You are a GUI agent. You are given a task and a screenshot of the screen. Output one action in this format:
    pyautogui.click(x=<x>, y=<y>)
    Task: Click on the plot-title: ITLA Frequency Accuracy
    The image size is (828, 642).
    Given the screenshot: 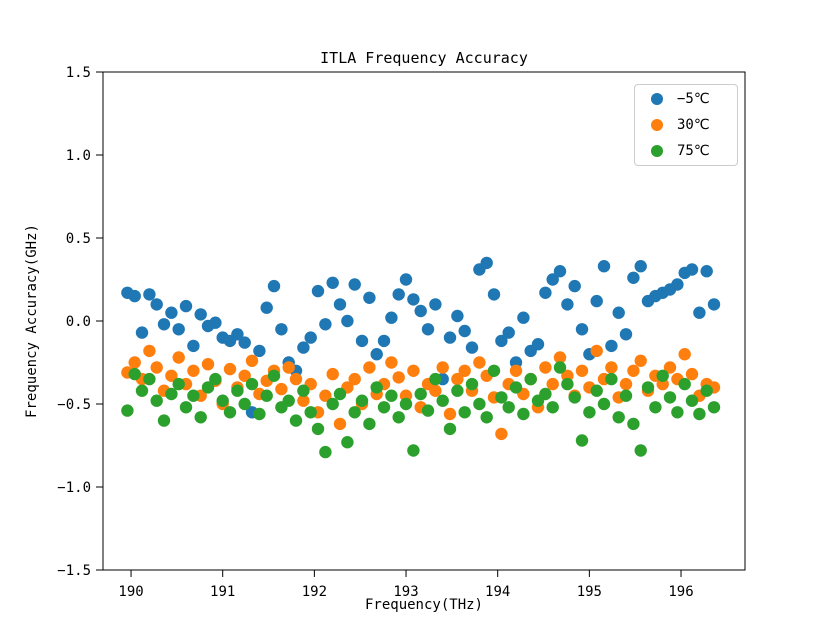 What is the action you would take?
    pyautogui.click(x=424, y=58)
    